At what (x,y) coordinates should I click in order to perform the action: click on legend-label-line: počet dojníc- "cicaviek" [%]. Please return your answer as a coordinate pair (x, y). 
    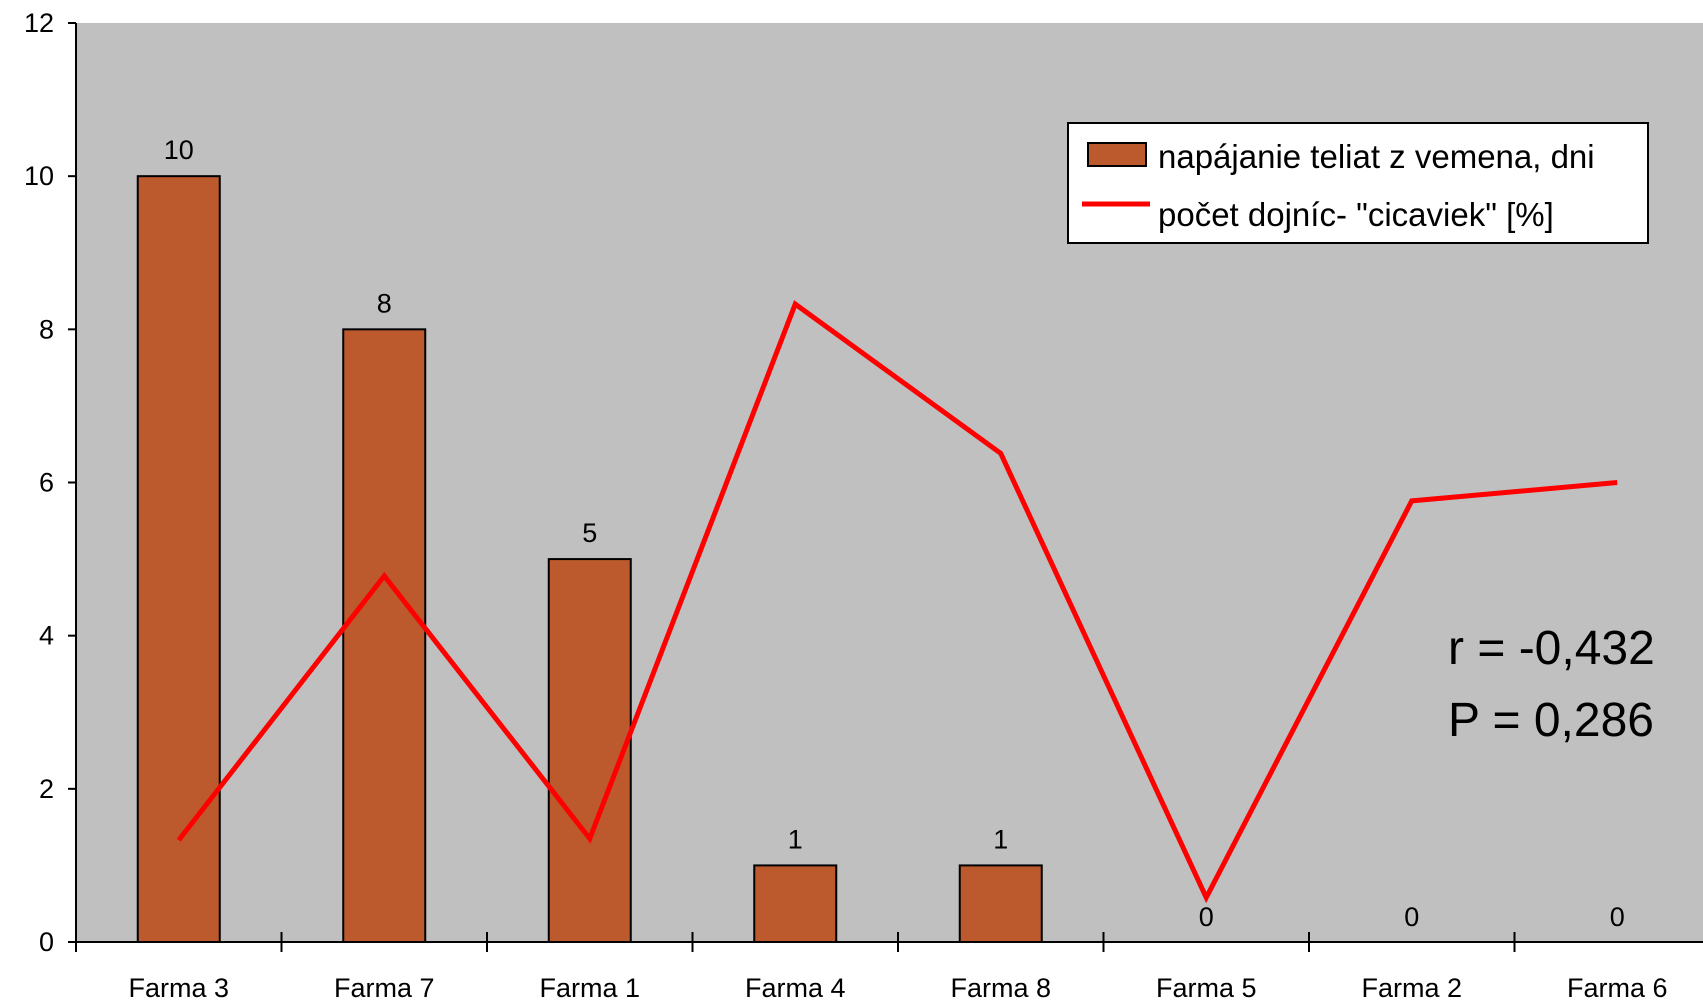
    Looking at the image, I should click on (1356, 214).